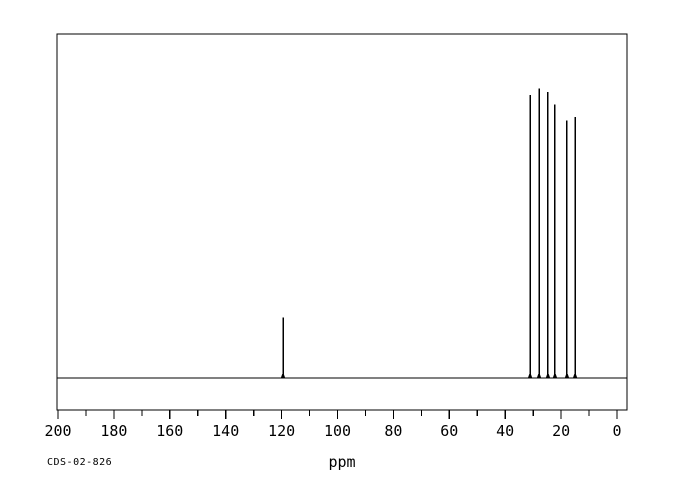 The image size is (680, 500). Describe the element at coordinates (342, 414) in the screenshot. I see `axis-tick-group` at that location.